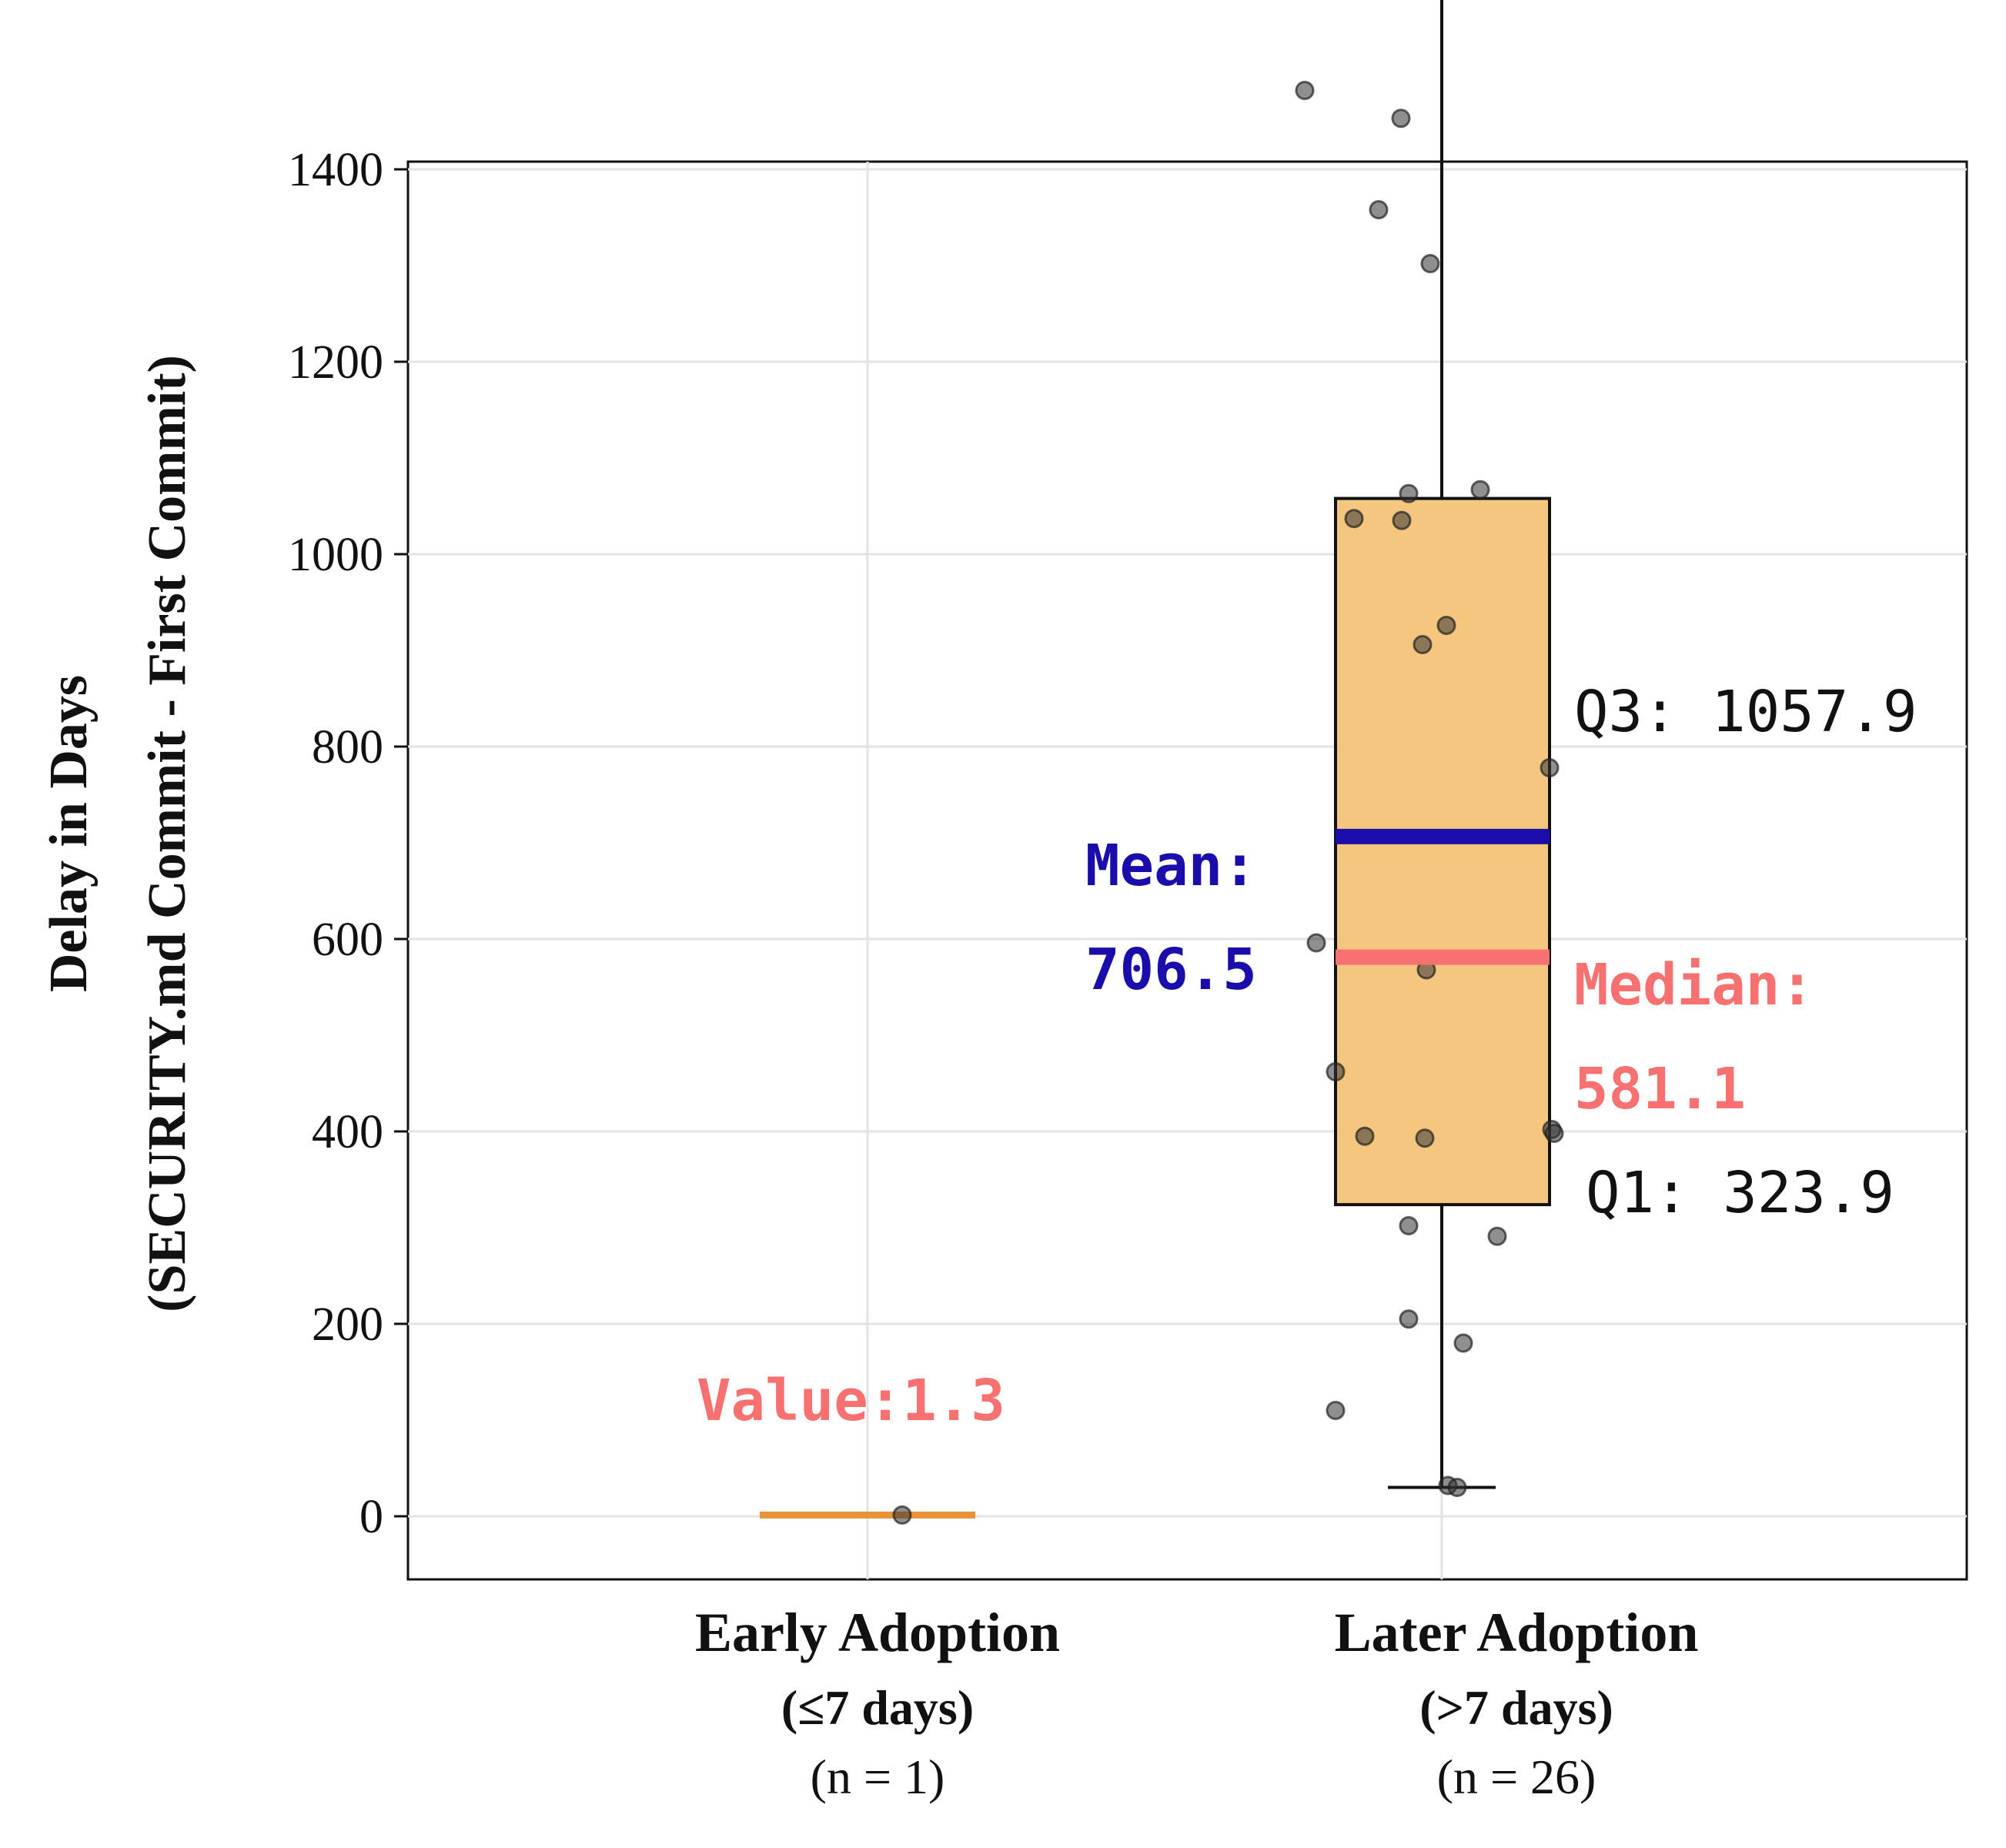 Image resolution: width=2006 pixels, height=1848 pixels. What do you see at coordinates (69, 834) in the screenshot?
I see `y-axis-title-line1: Delay in Days` at bounding box center [69, 834].